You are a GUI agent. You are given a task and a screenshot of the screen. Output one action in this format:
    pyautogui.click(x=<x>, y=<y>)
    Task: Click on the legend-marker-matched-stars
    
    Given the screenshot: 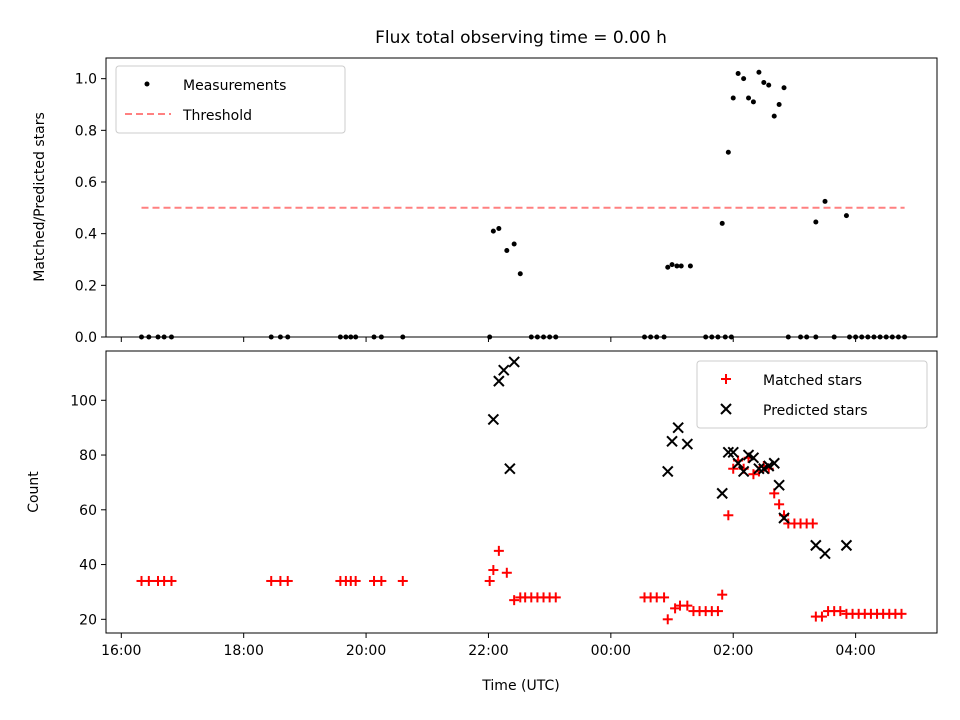 What is the action you would take?
    pyautogui.click(x=726, y=379)
    